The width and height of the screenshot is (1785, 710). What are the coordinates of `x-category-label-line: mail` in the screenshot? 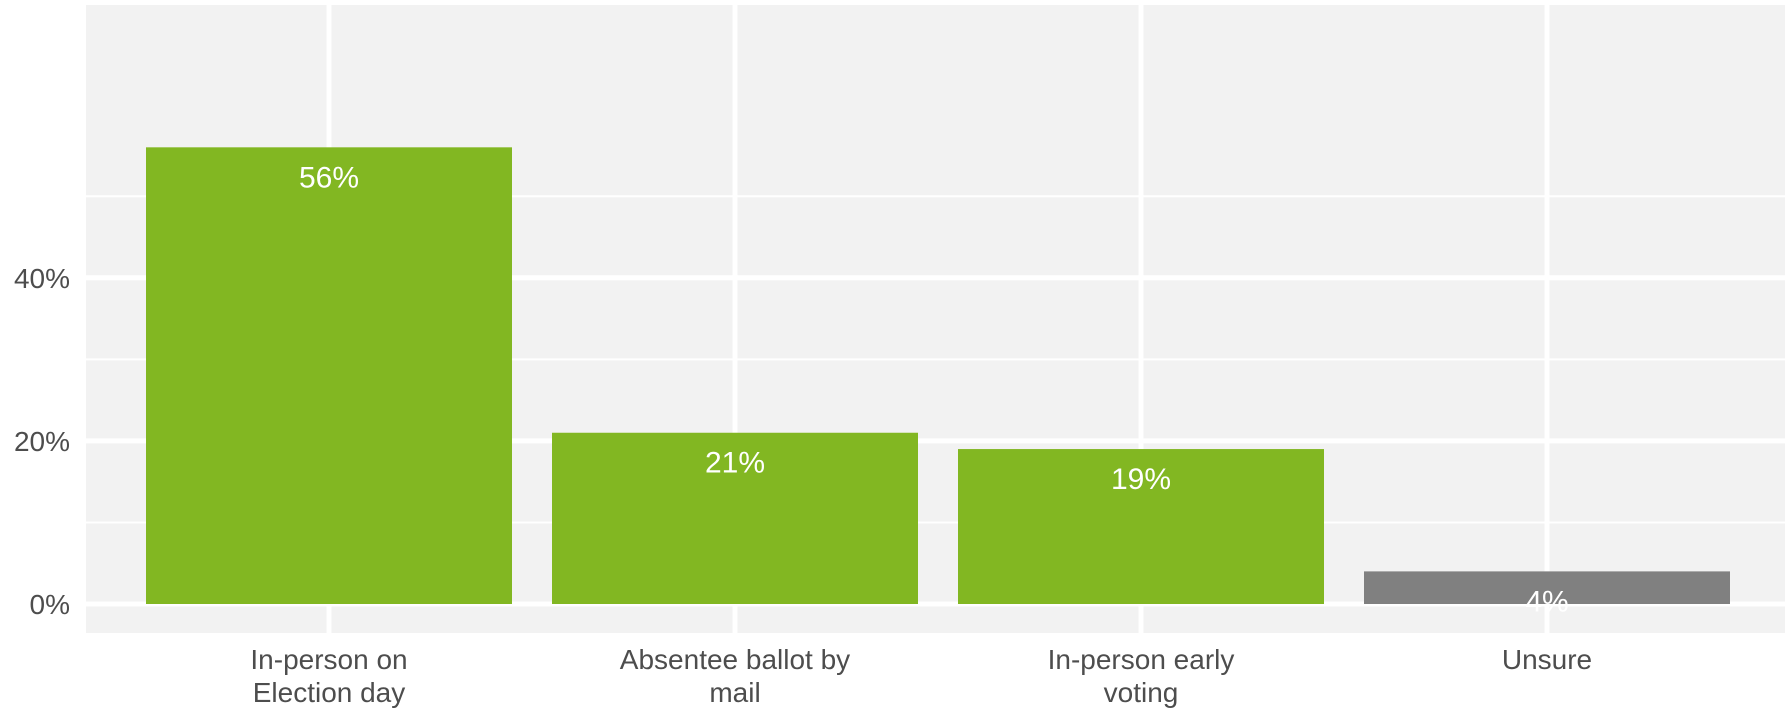 It's located at (734, 692).